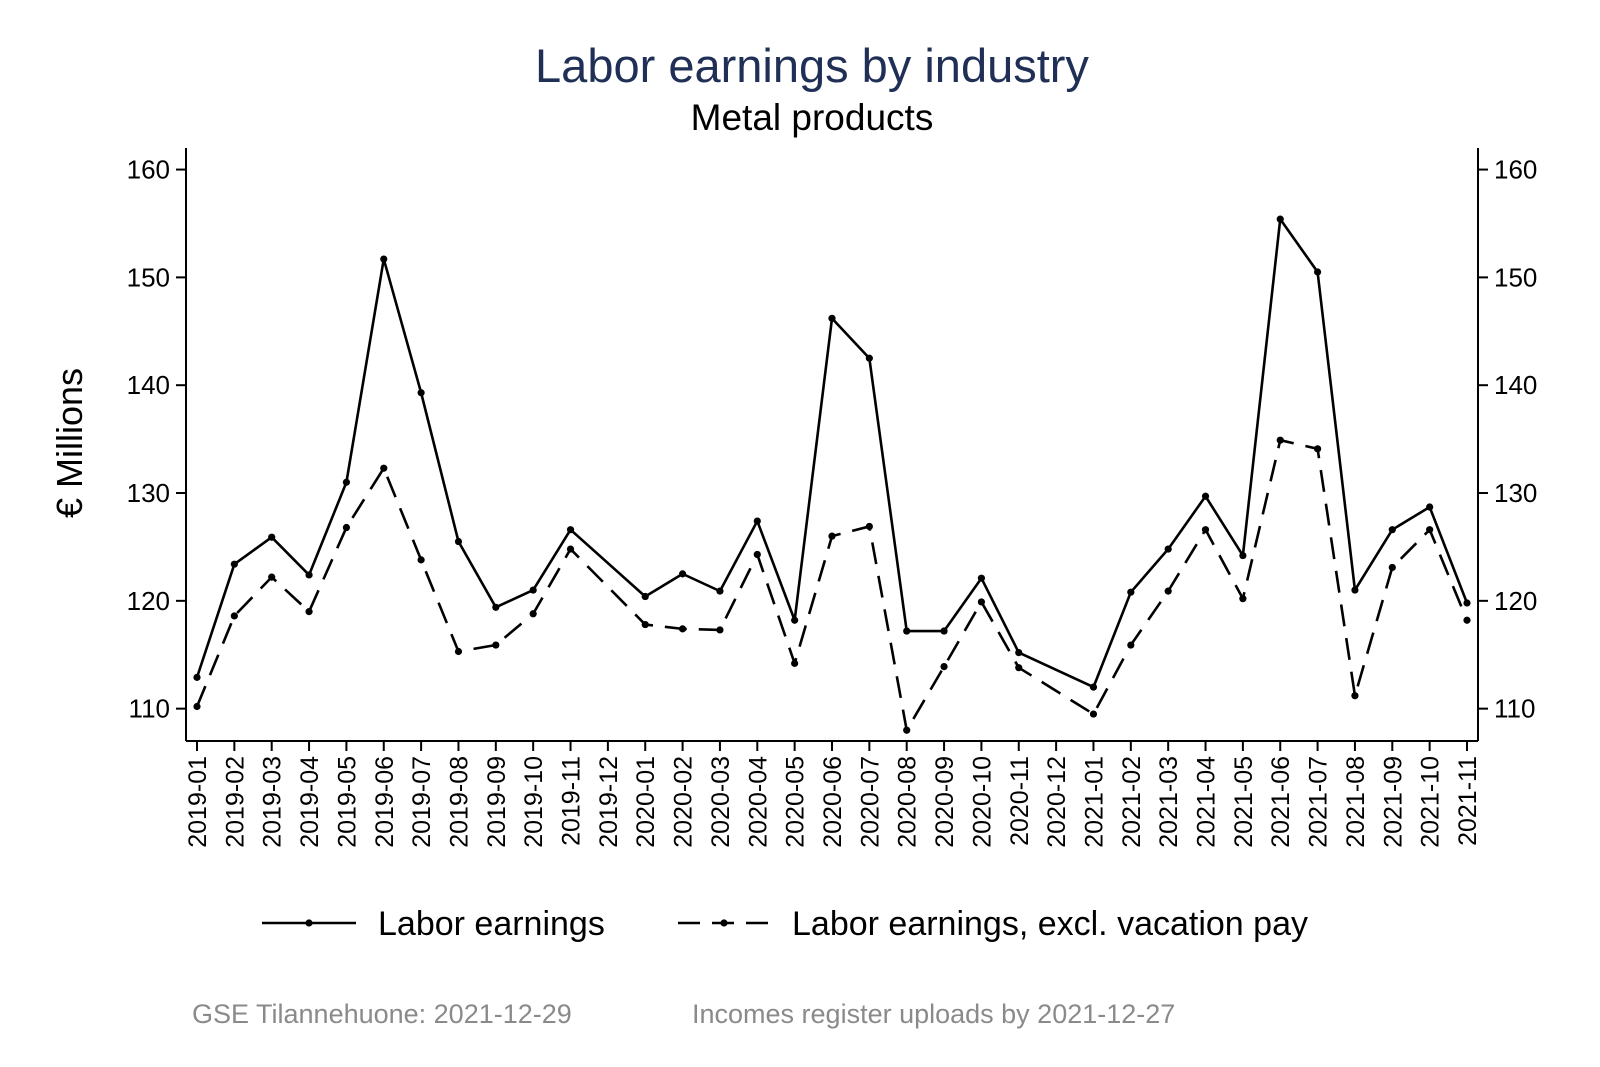 The image size is (1600, 1067). Describe the element at coordinates (273, 802) in the screenshot. I see `x-tick-label: 2019-03` at that location.